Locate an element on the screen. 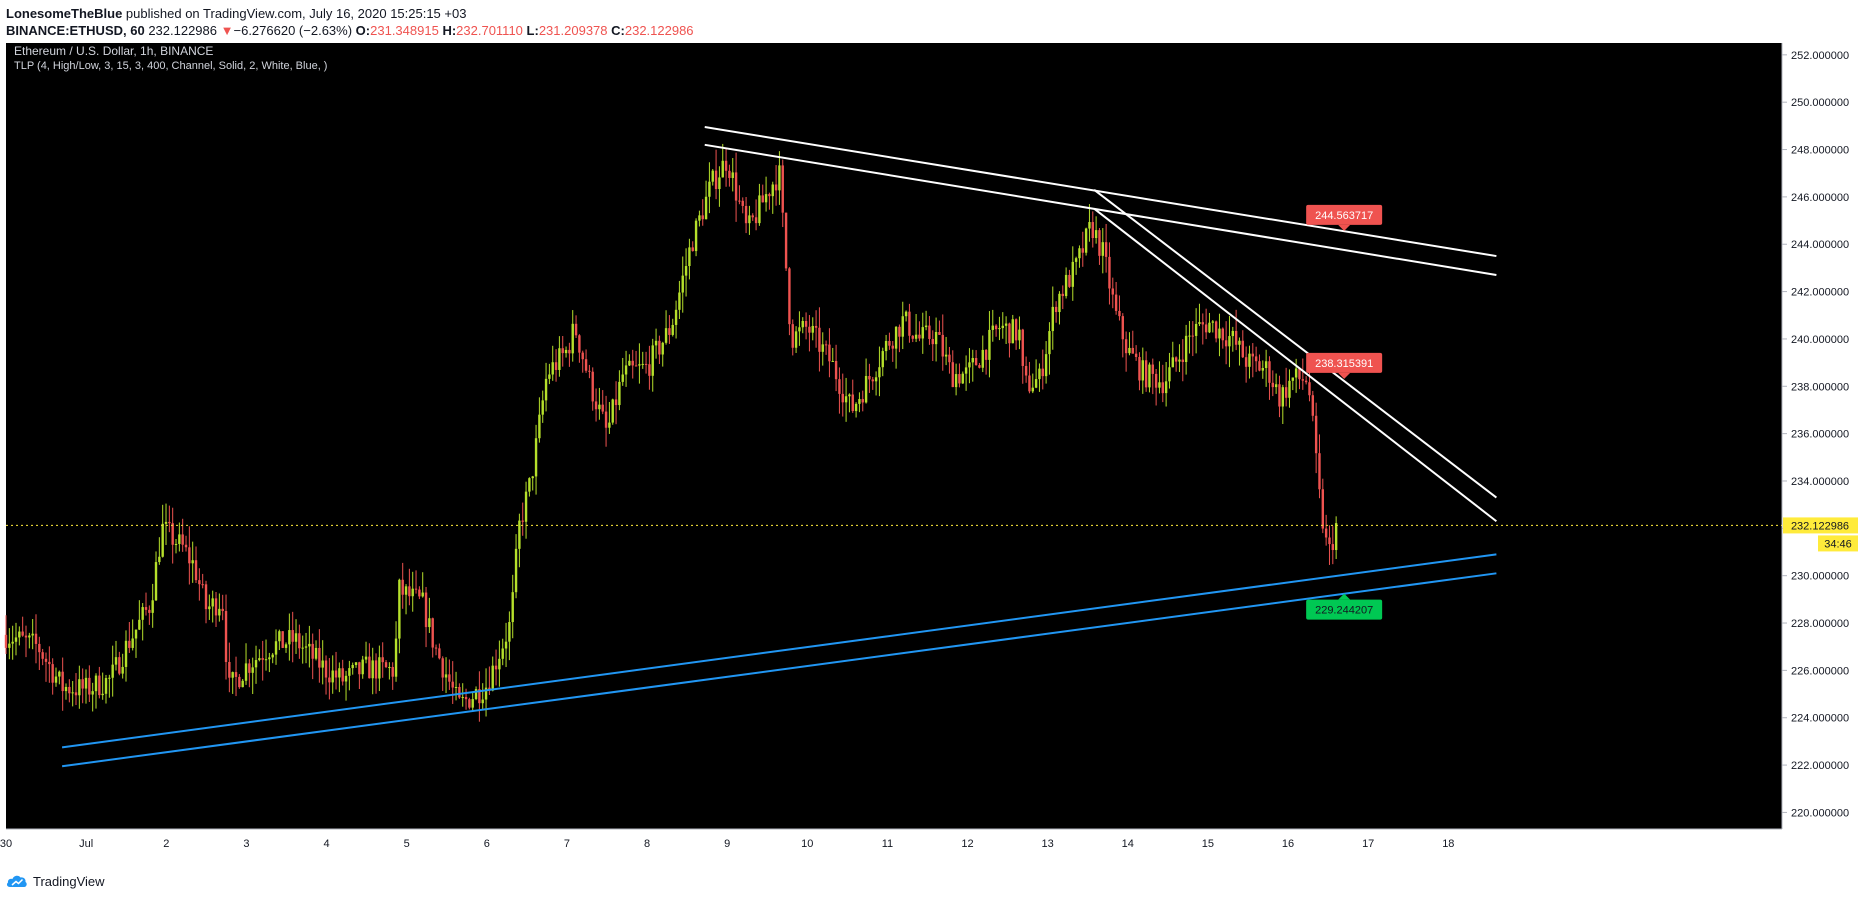  author-name: LonesomeTheBlue is located at coordinates (64, 13).